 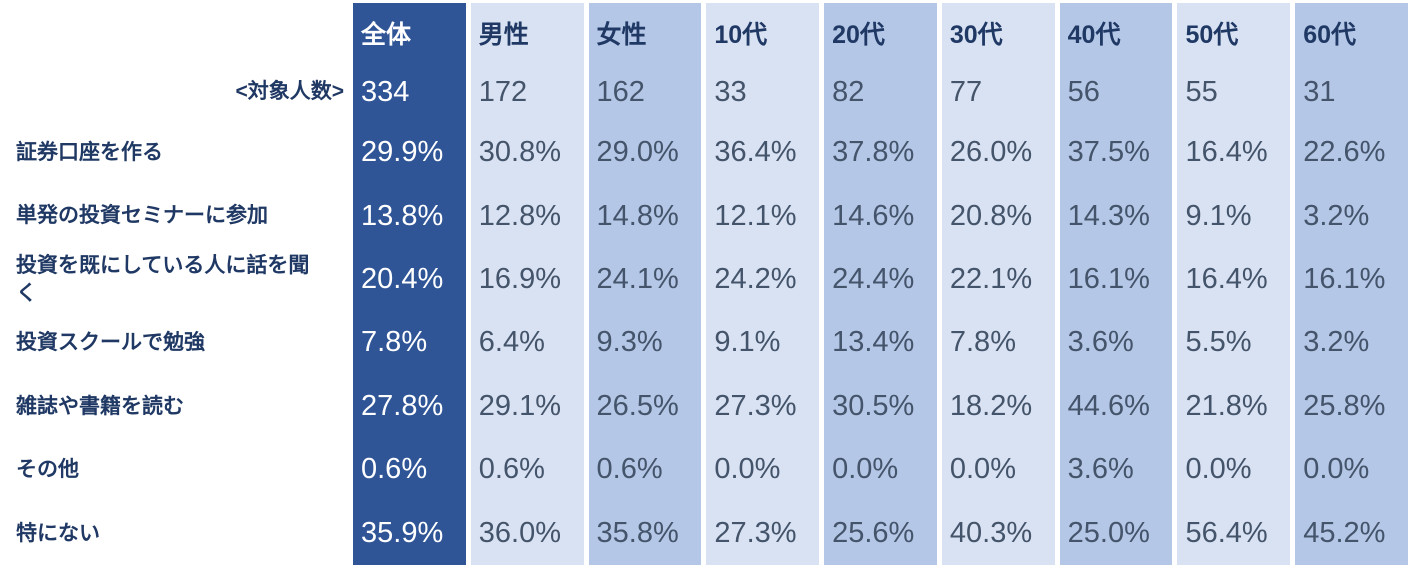 What do you see at coordinates (1234, 533) in the screenshot?
I see `value-cell: 56.4%` at bounding box center [1234, 533].